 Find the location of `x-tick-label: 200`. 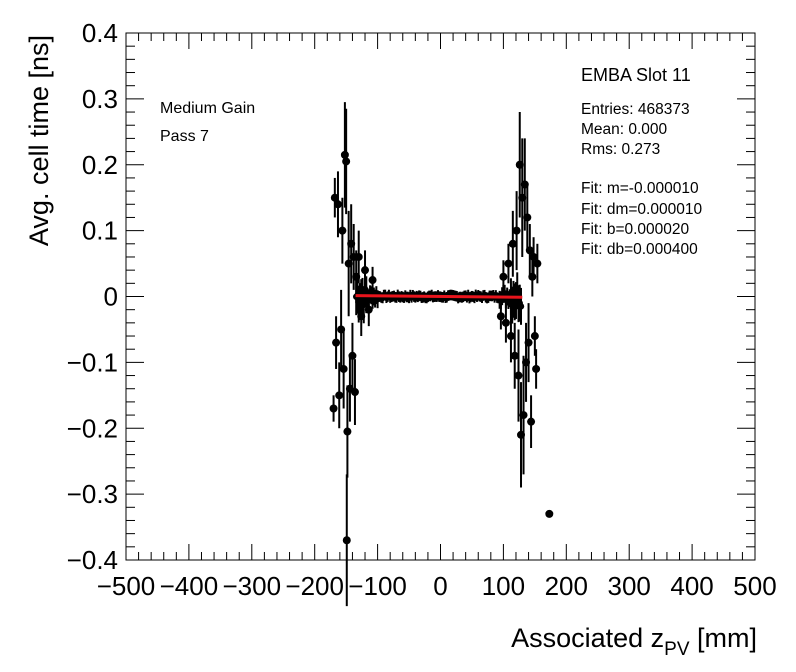

x-tick-label: 200 is located at coordinates (566, 586).